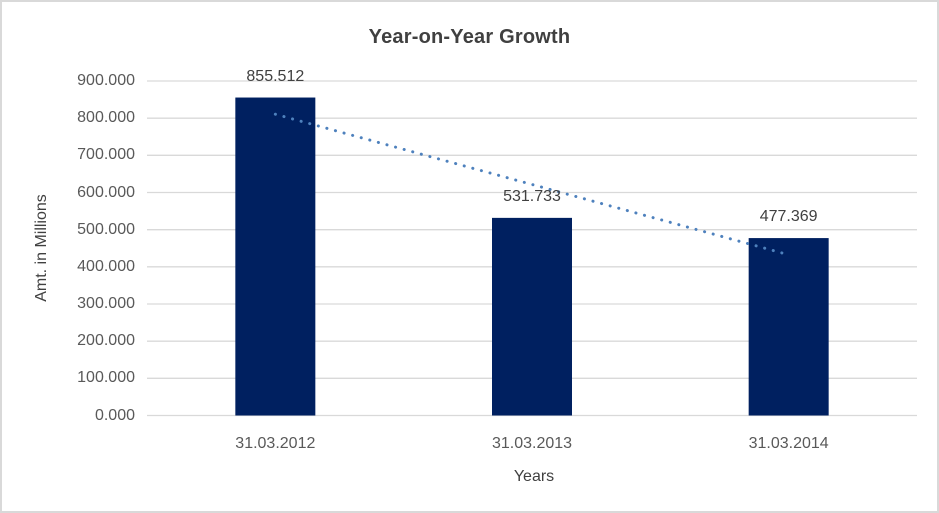 This screenshot has width=939, height=513. I want to click on data-label: 477.369, so click(788, 217).